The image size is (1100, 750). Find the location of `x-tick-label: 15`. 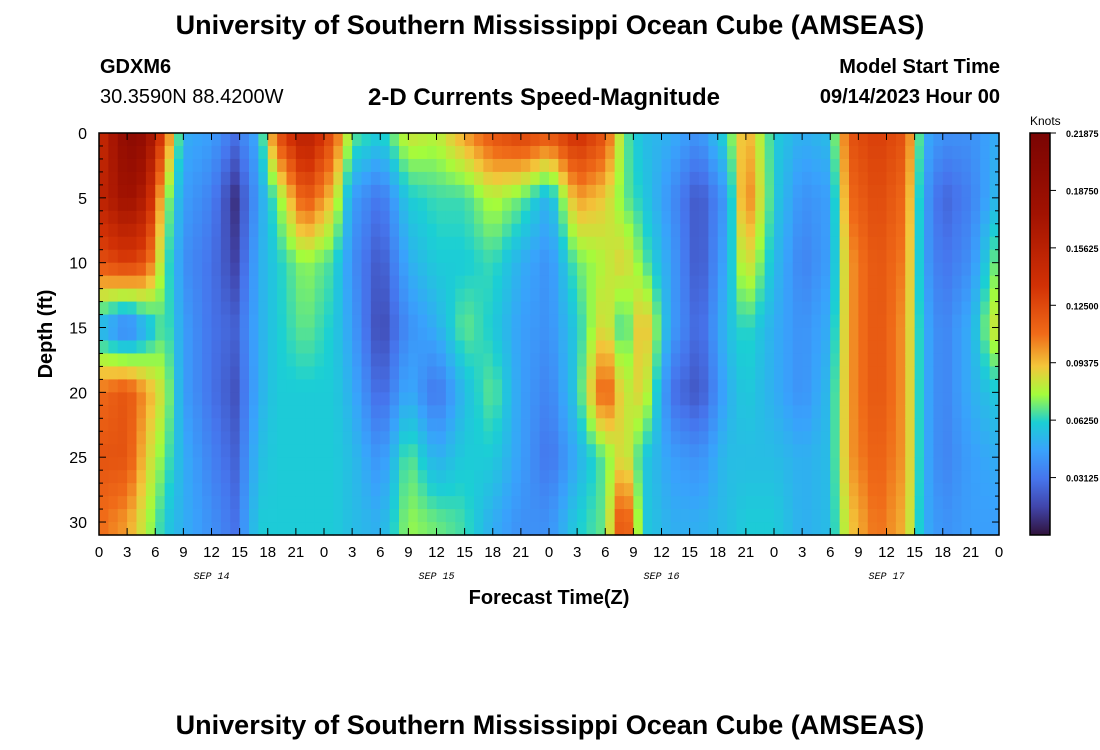

x-tick-label: 15 is located at coordinates (689, 552).